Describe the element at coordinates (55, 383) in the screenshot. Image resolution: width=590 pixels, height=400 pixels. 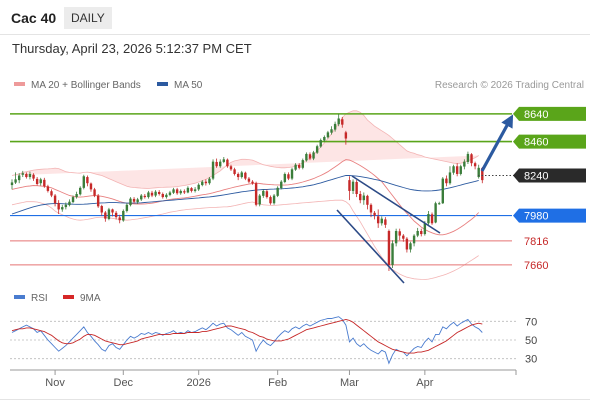
I see `x-tick-label: Nov` at that location.